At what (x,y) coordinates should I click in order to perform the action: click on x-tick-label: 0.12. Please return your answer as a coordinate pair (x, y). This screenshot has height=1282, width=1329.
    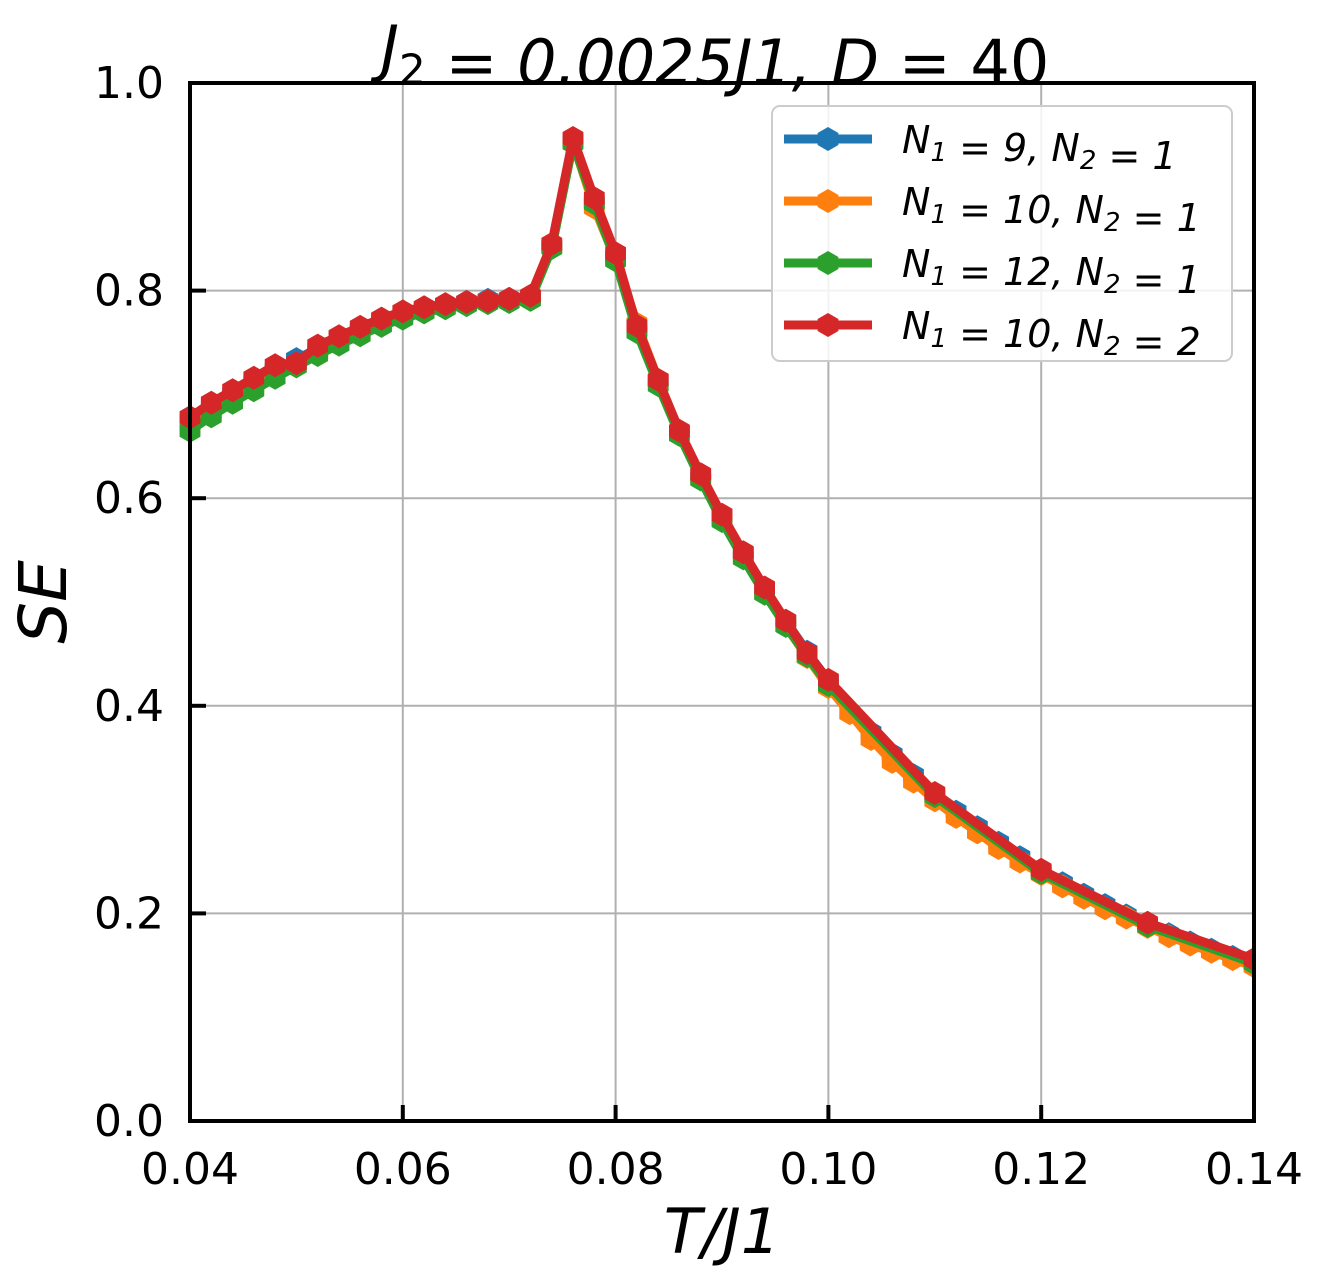
    Looking at the image, I should click on (1041, 1169).